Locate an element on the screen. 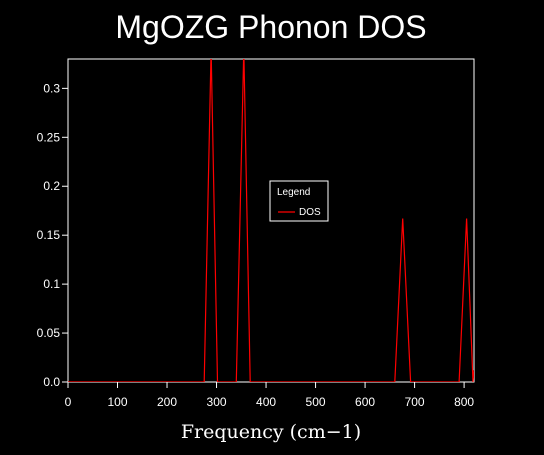 This screenshot has width=544, height=455. y-tick-label: 0.0 is located at coordinates (51, 382).